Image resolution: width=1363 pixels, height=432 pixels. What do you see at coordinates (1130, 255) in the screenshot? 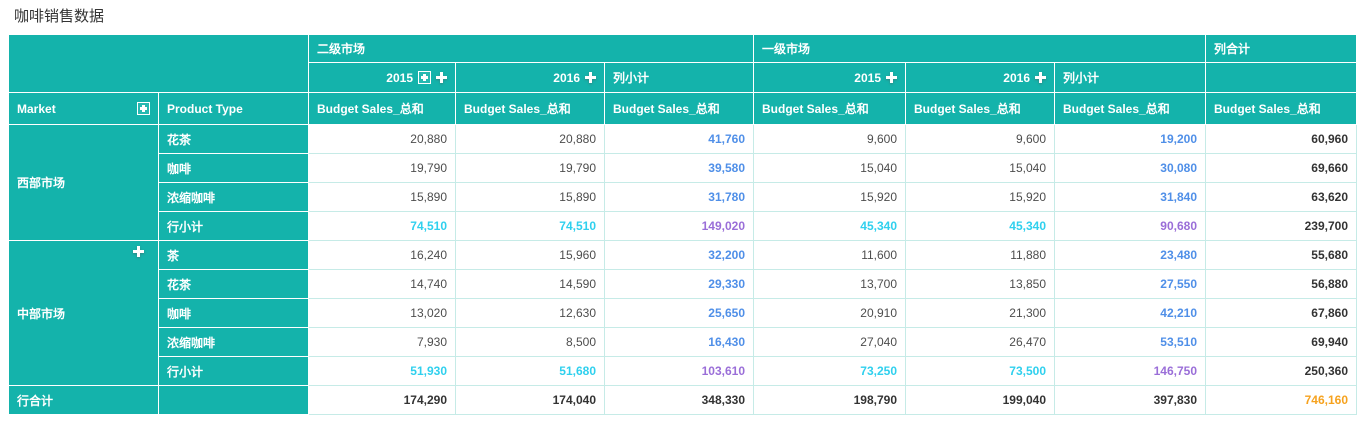
I see `value-cell: 23,480` at bounding box center [1130, 255].